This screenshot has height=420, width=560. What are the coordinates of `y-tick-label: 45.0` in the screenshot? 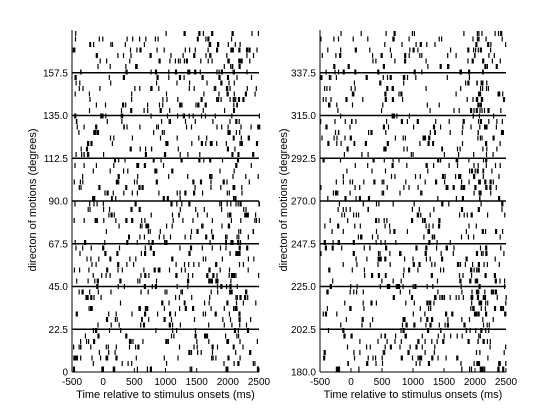 It's located at (59, 287).